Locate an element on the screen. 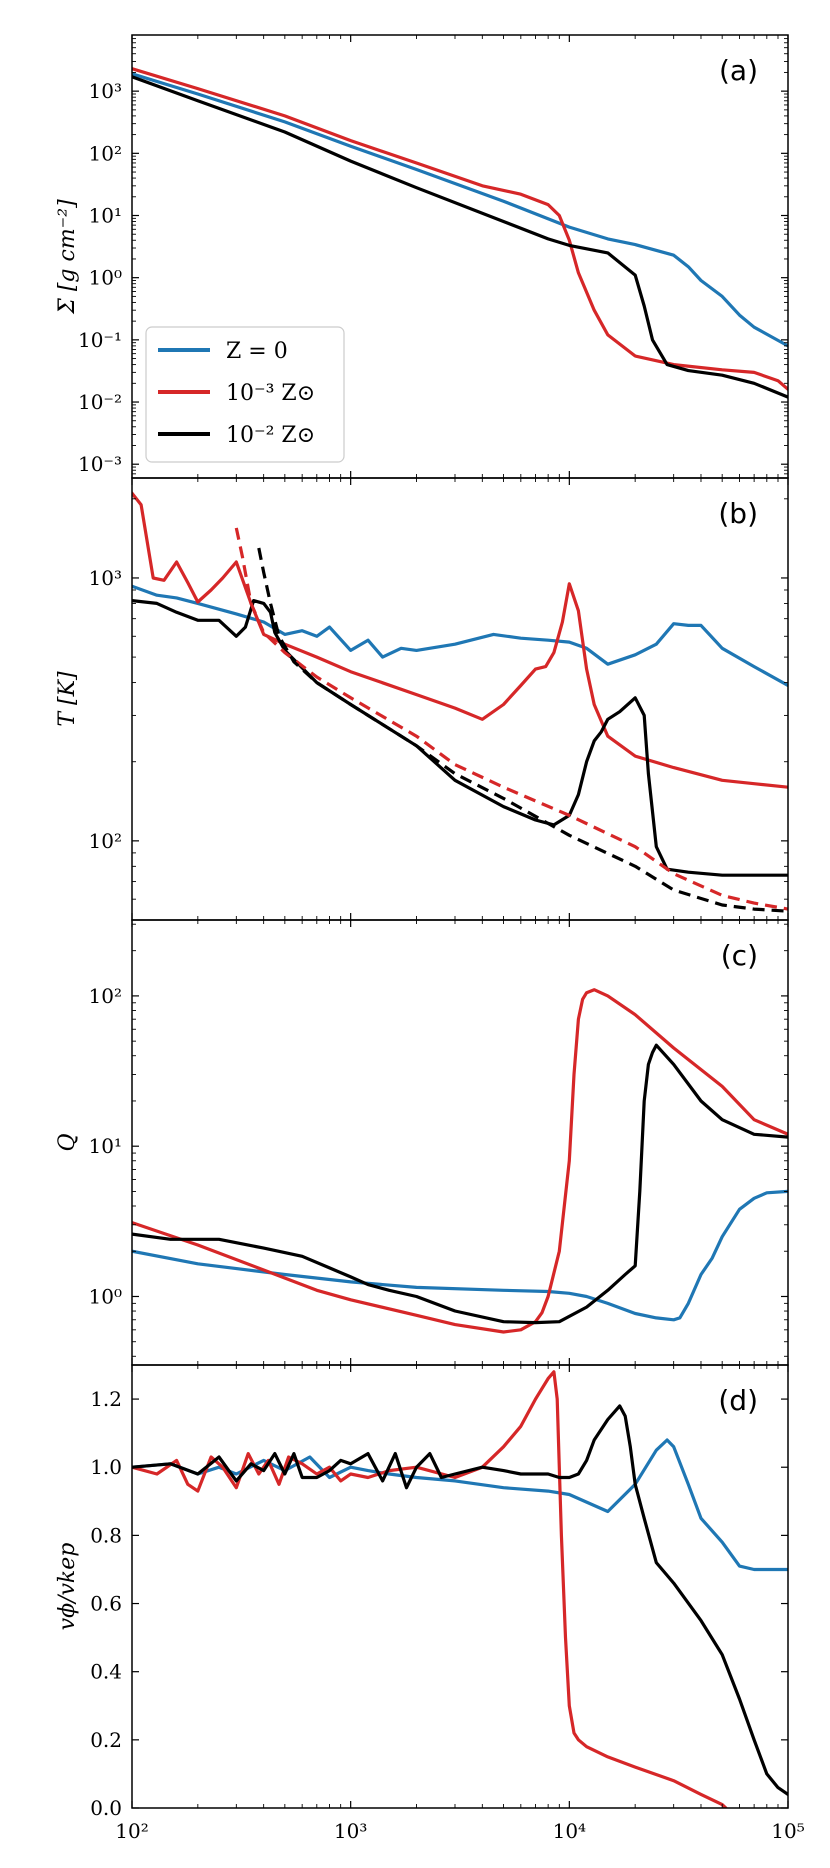 The width and height of the screenshot is (830, 1868). legend: Z = 0 10⁻³ Z⊙ 10⁻² Z⊙ is located at coordinates (245, 394).